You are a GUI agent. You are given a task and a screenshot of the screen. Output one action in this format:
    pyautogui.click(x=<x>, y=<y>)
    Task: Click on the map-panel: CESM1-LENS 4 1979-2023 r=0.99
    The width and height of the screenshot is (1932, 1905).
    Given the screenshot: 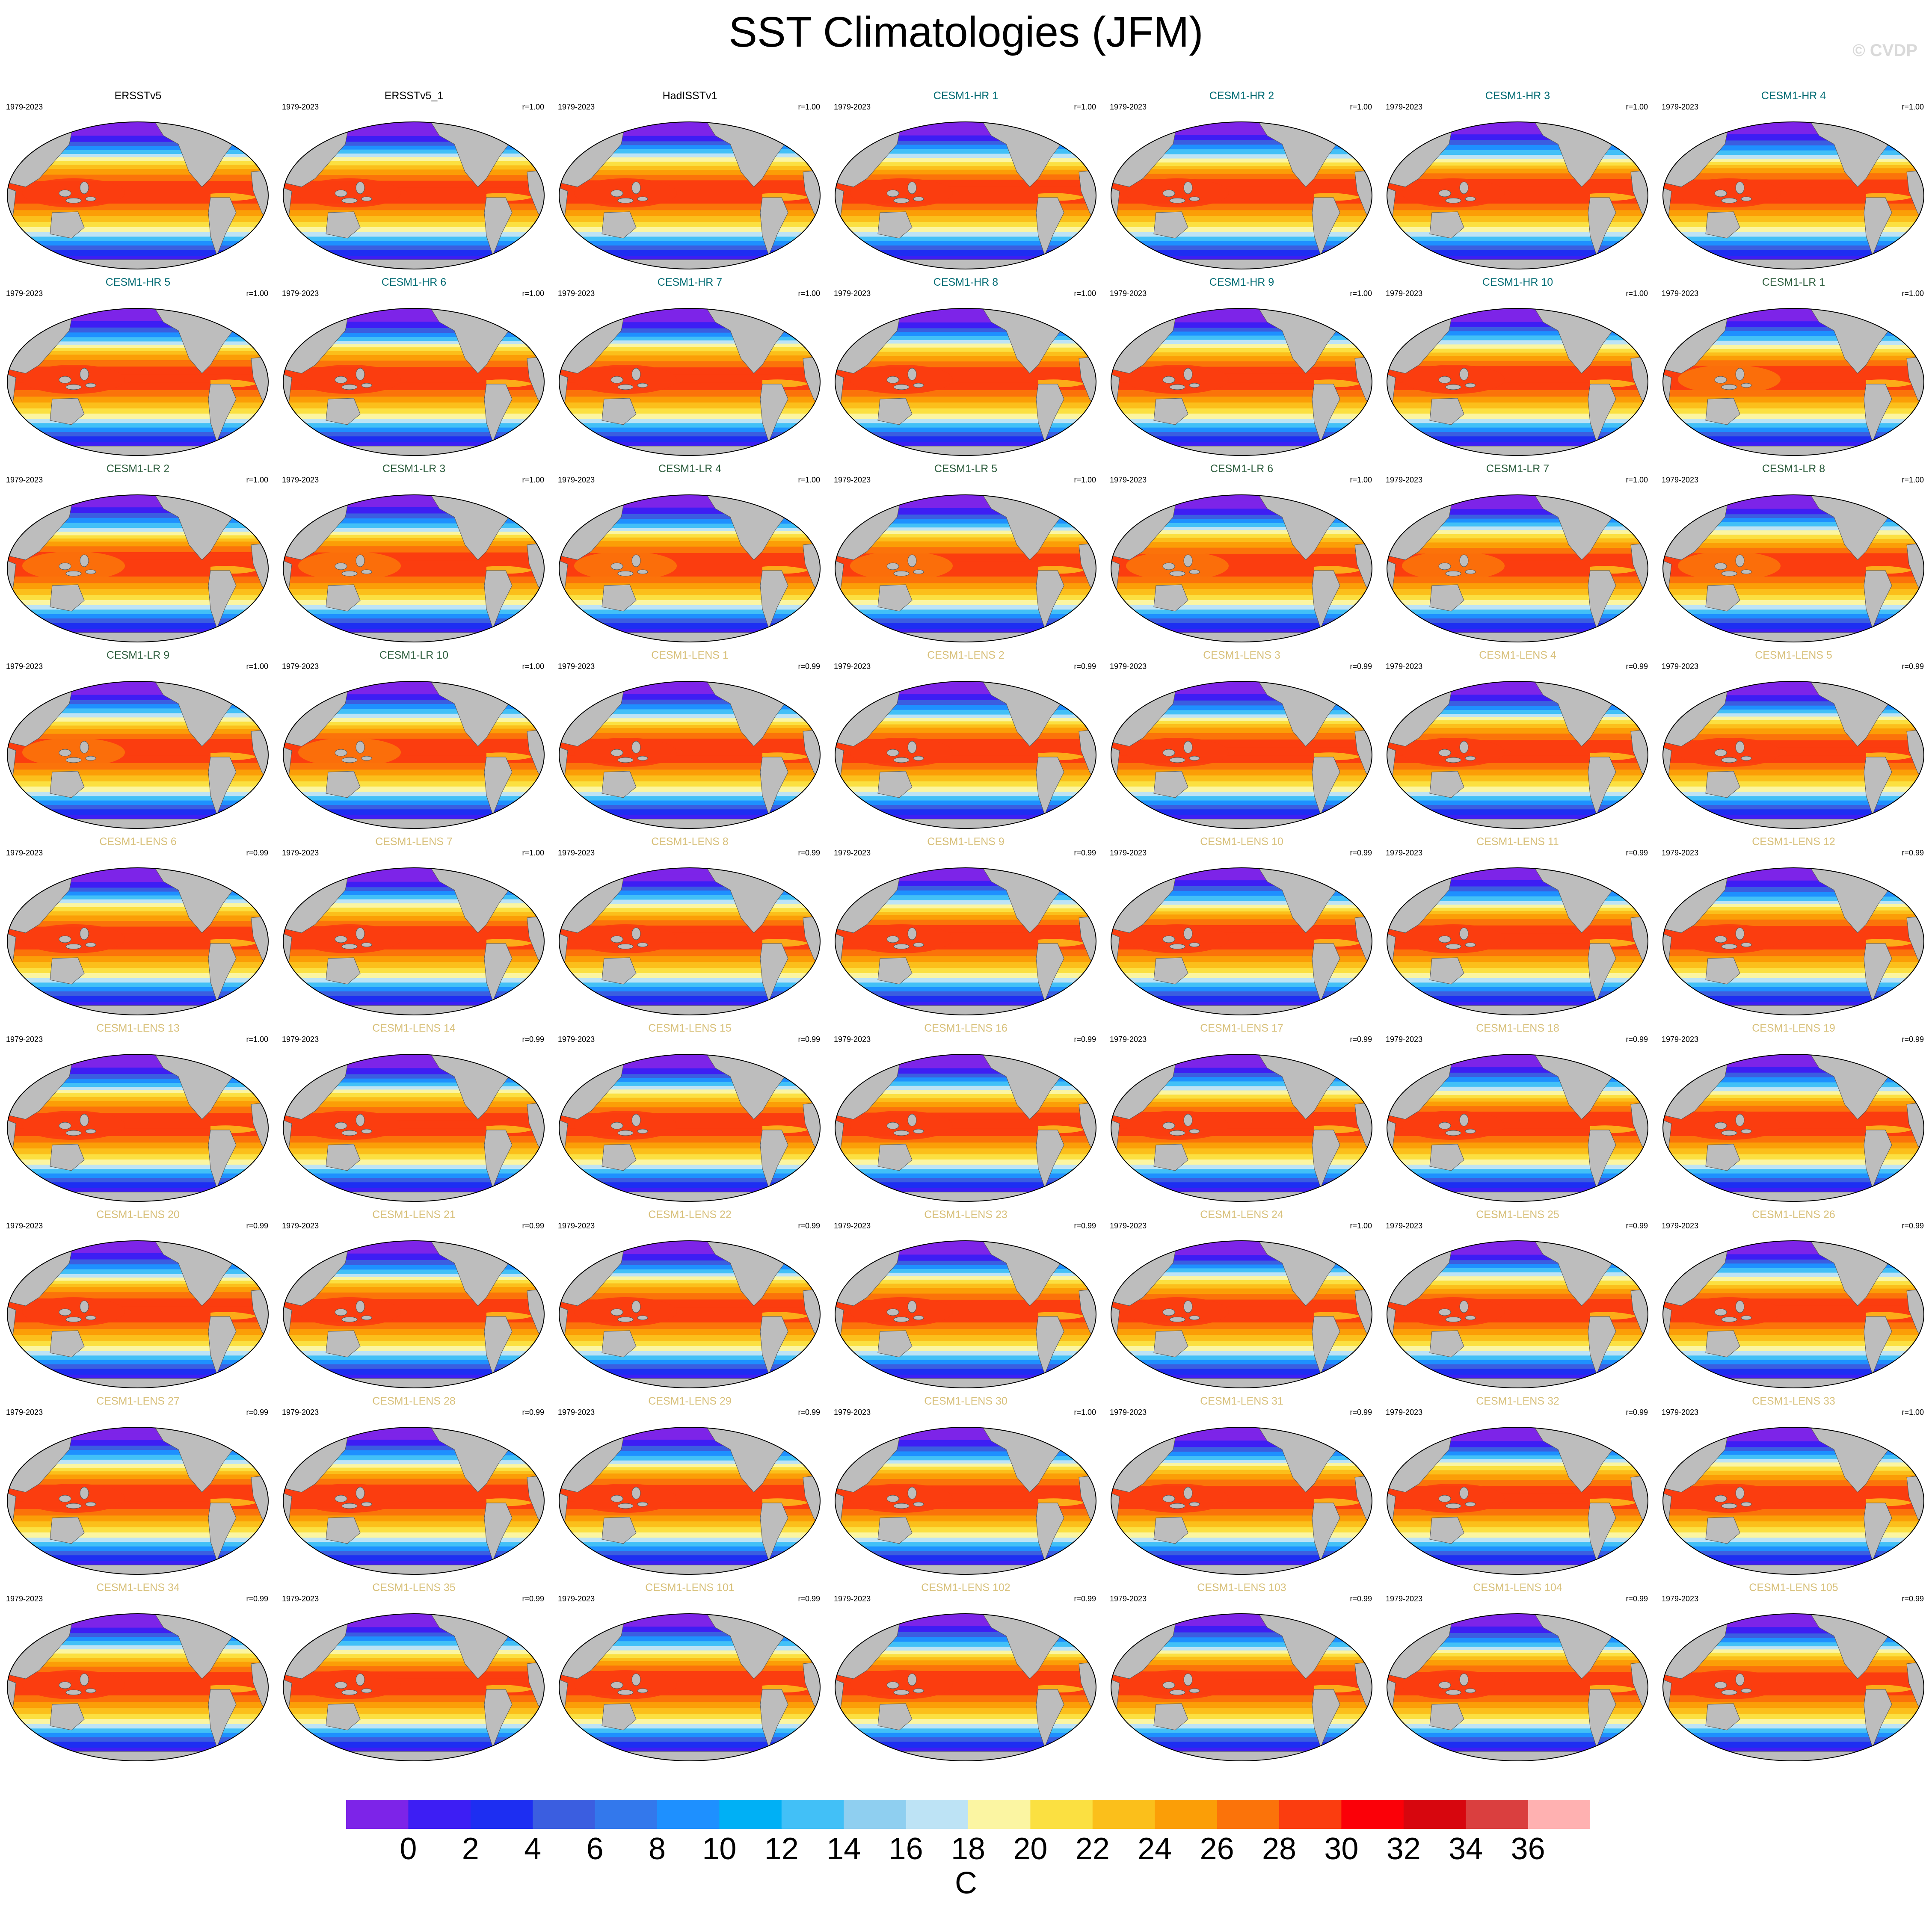 What is the action you would take?
    pyautogui.click(x=1518, y=742)
    